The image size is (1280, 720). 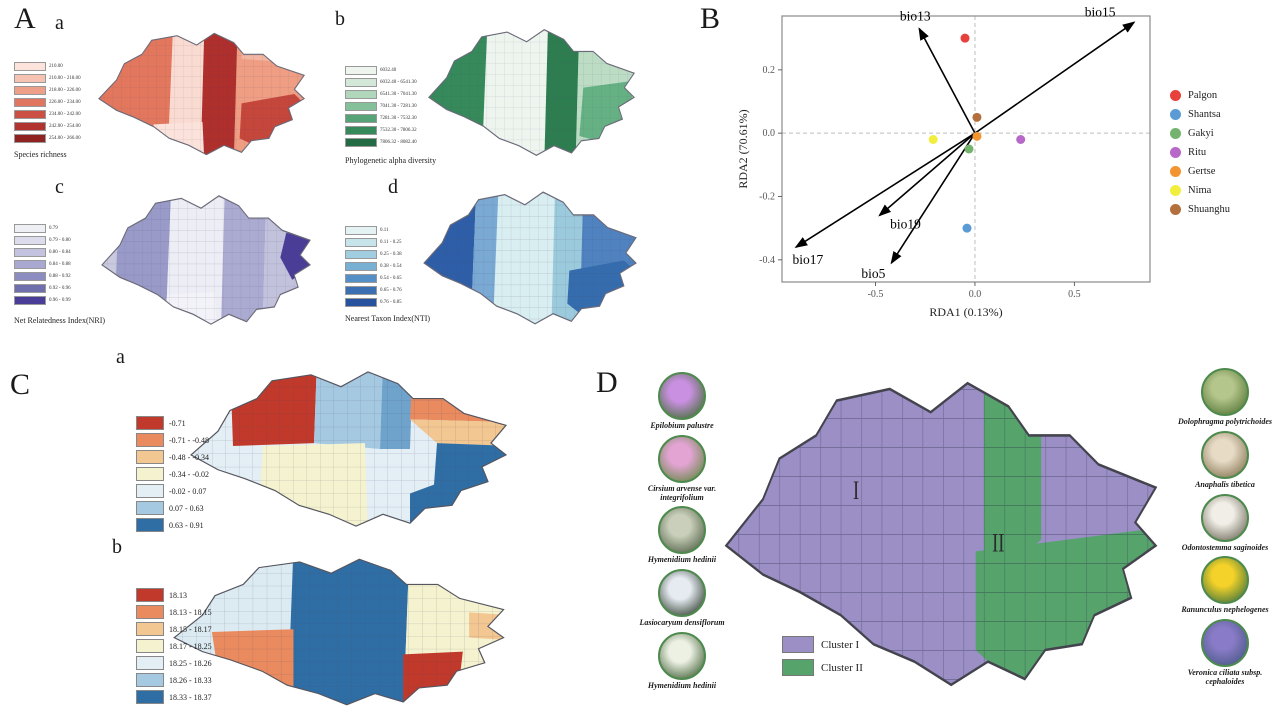 What do you see at coordinates (186, 525) in the screenshot?
I see `legend-label: 0.63 - 0.91` at bounding box center [186, 525].